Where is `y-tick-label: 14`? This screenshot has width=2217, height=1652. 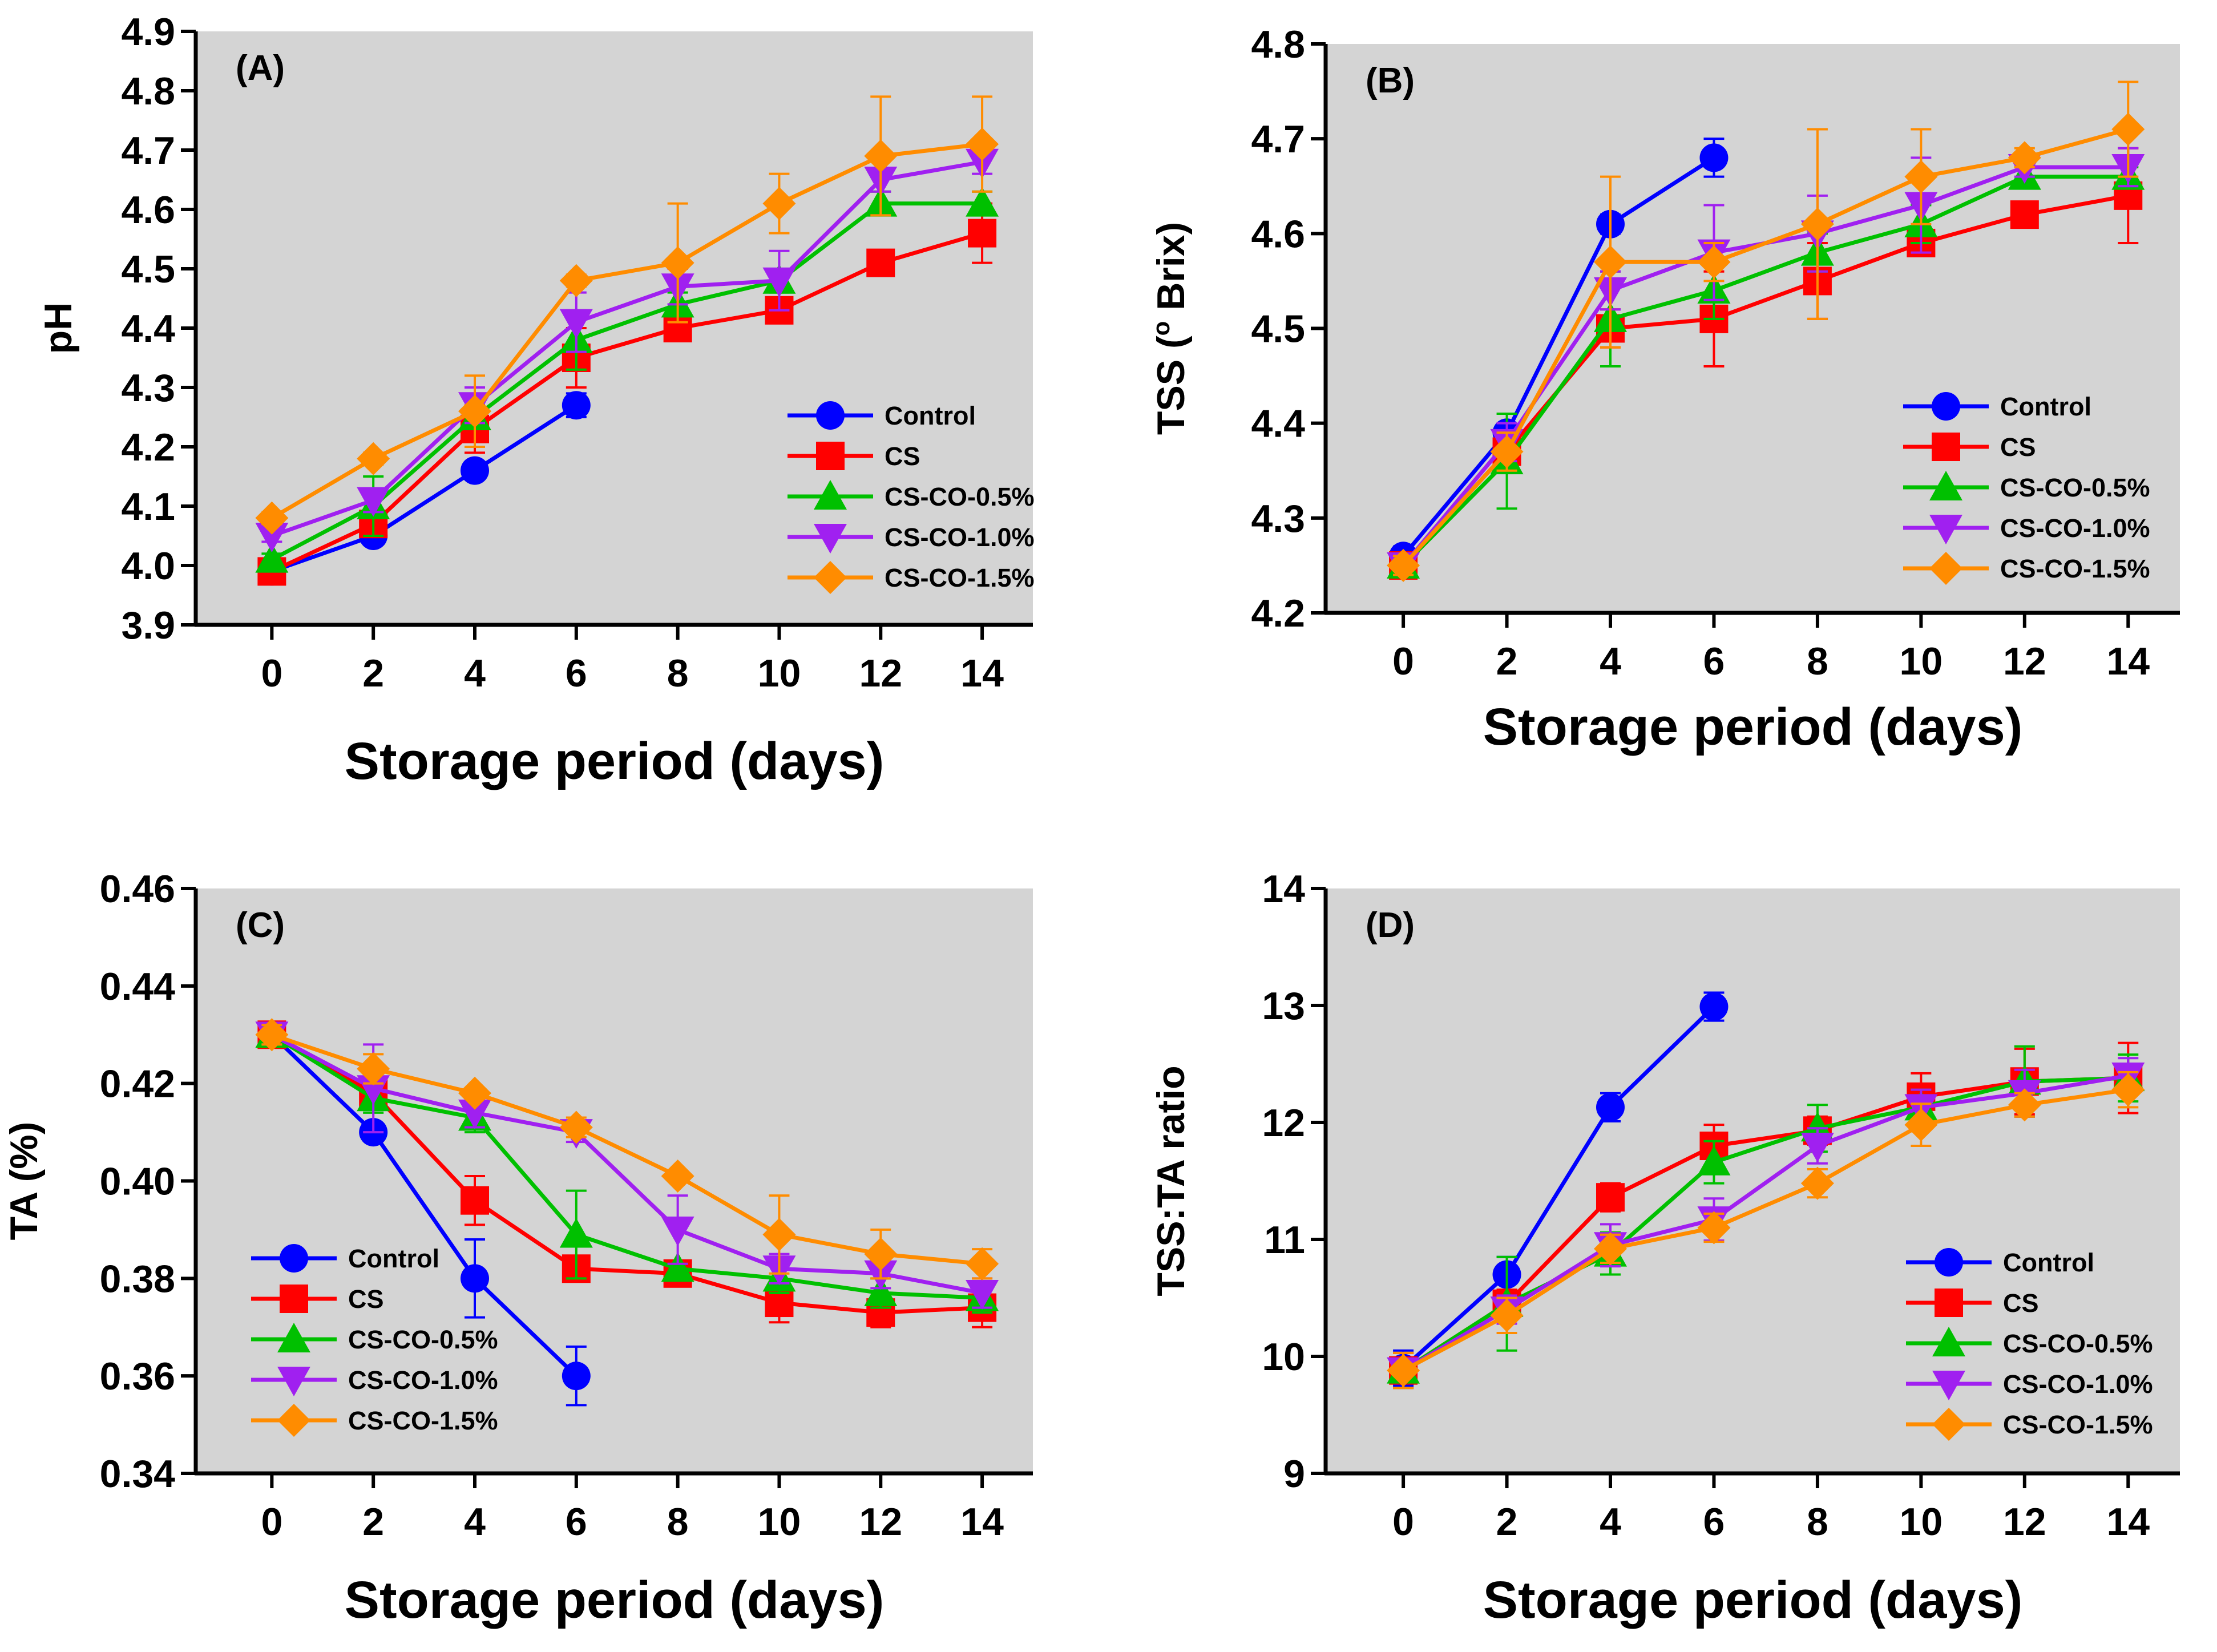 y-tick-label: 14 is located at coordinates (1283, 889).